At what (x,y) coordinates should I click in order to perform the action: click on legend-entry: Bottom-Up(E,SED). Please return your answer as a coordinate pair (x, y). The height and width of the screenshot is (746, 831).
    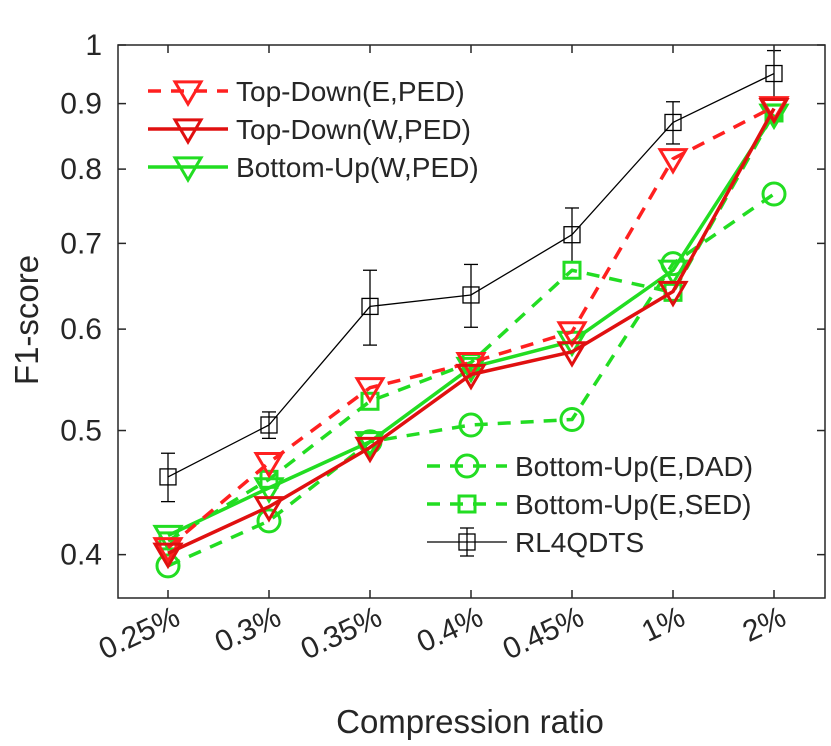
    Looking at the image, I should click on (589, 504).